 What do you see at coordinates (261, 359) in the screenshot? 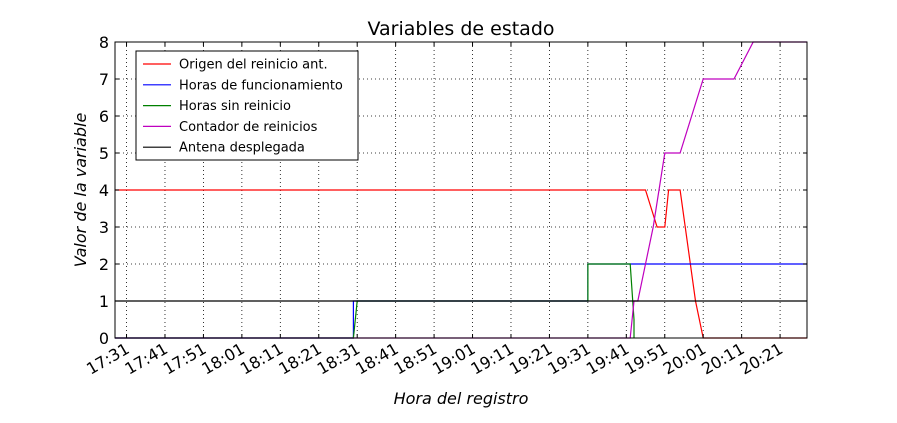
I see `x-tick-label: 18:11` at bounding box center [261, 359].